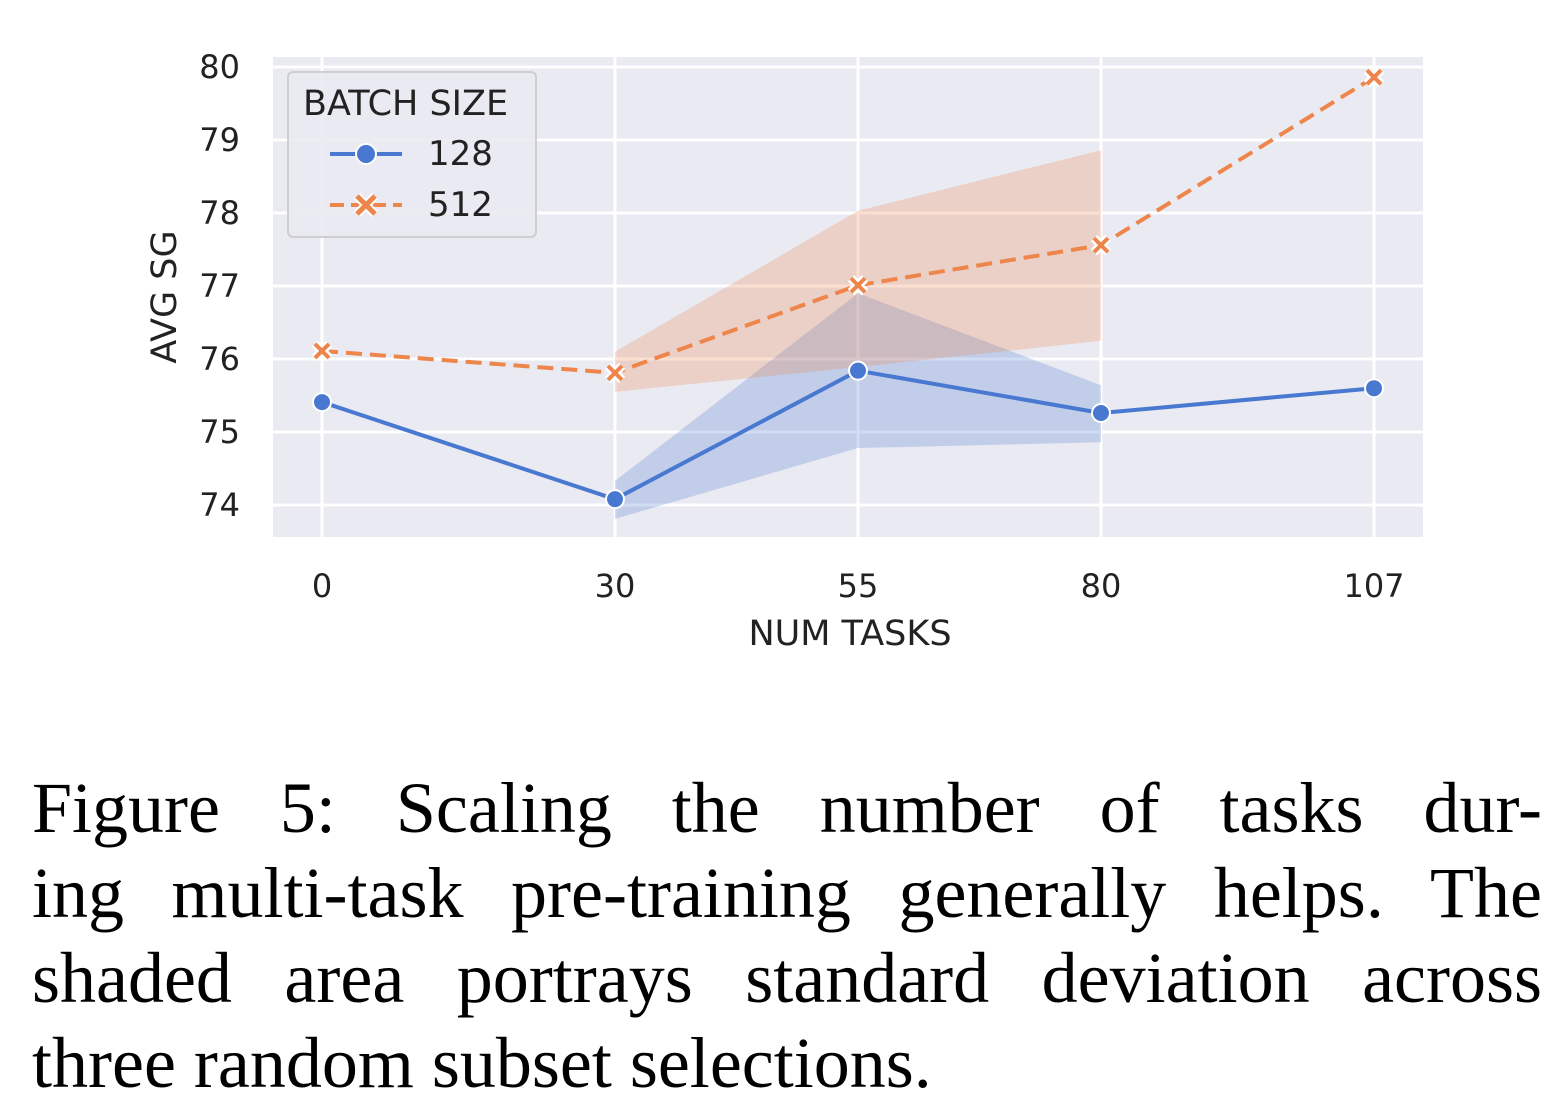  What do you see at coordinates (482, 1063) in the screenshot?
I see `caption-line: three random subset selections.` at bounding box center [482, 1063].